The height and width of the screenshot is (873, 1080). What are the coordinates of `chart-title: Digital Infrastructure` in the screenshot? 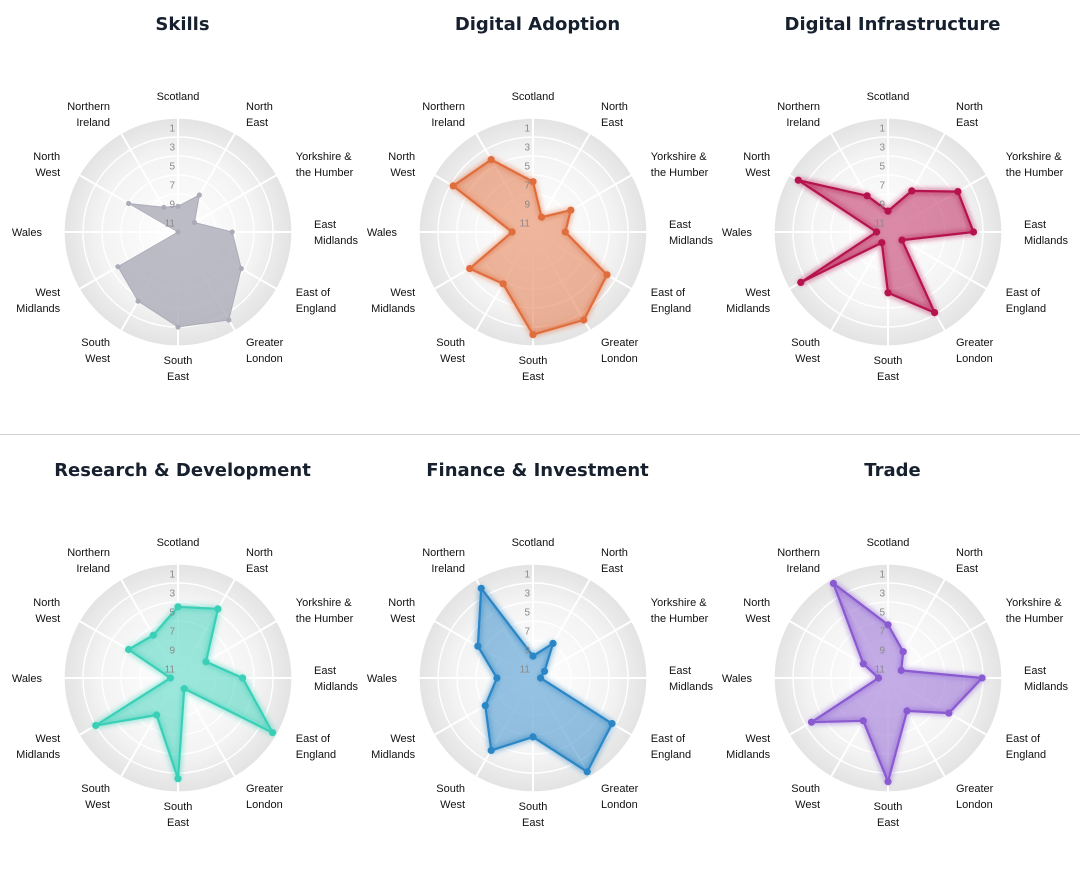 It's located at (892, 24).